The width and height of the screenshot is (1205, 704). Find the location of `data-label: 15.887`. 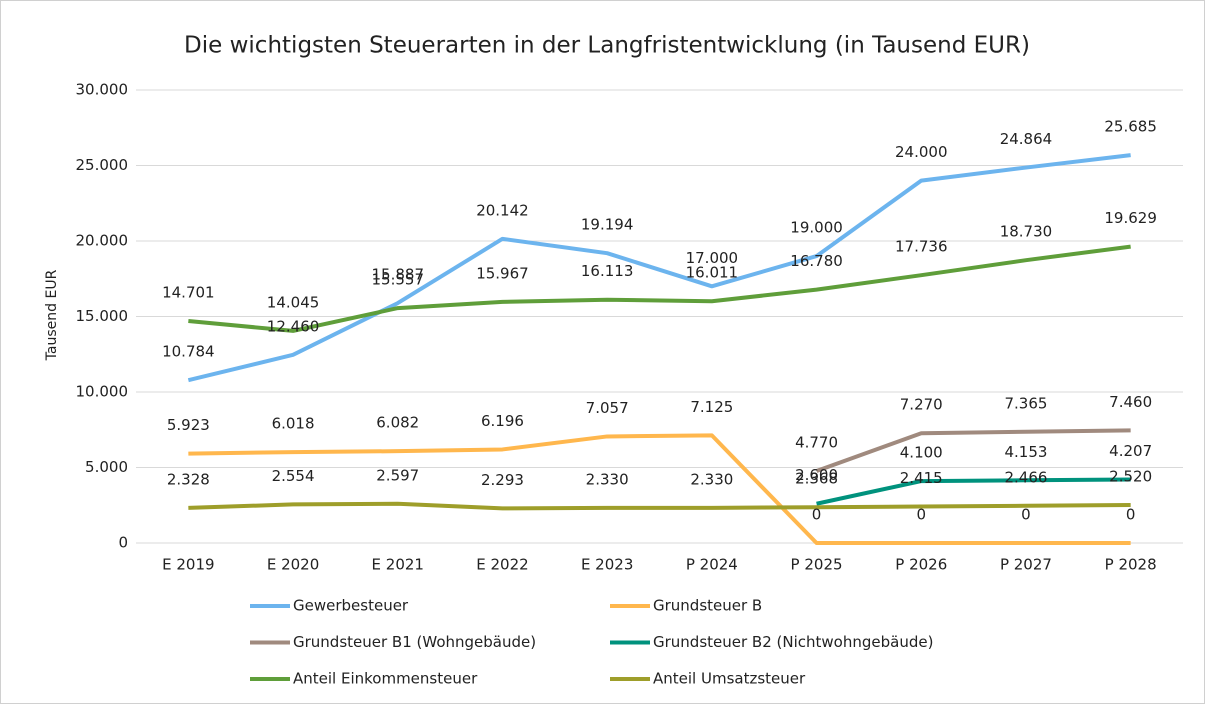

data-label: 15.887 is located at coordinates (398, 275).